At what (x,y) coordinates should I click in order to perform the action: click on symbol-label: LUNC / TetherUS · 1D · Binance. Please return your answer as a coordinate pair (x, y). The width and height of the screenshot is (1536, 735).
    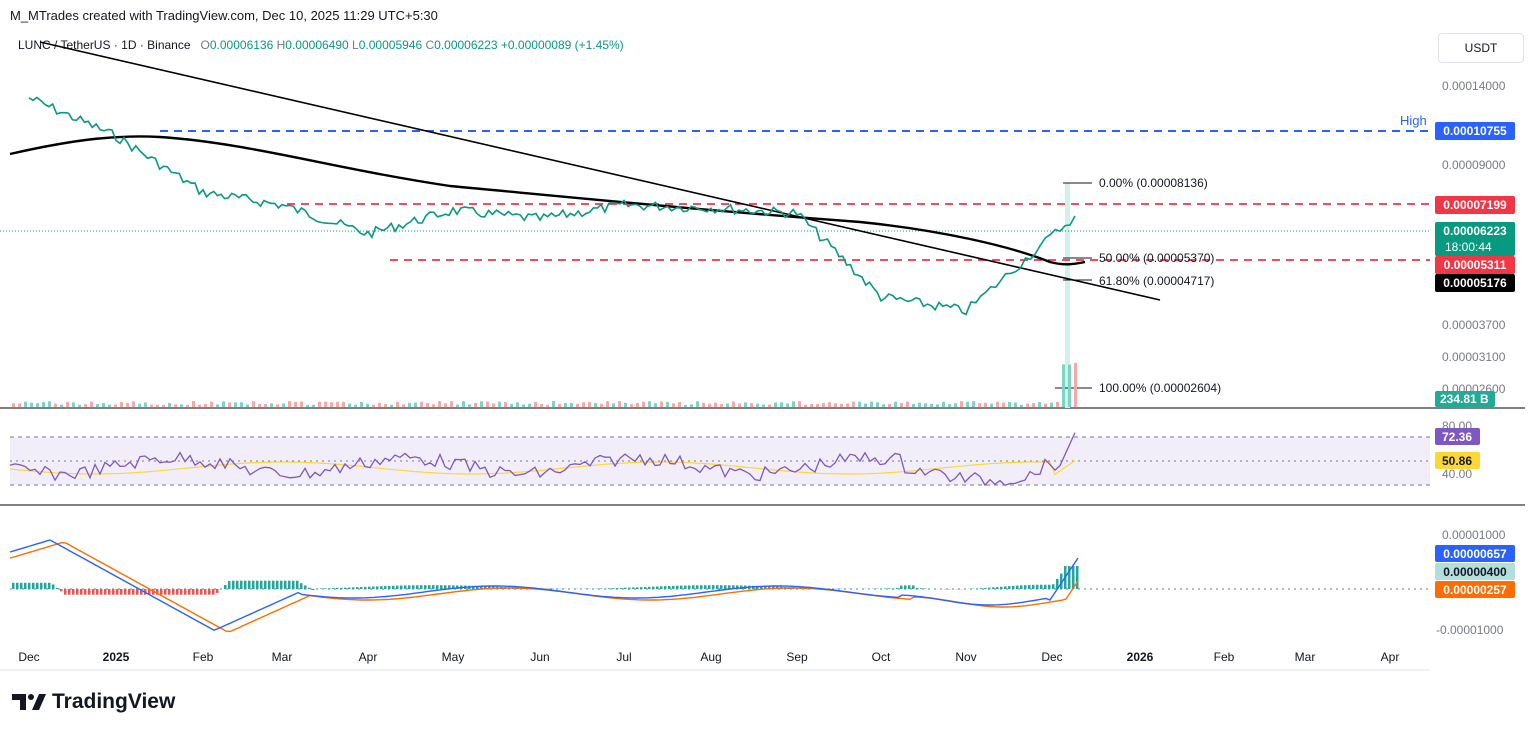
    Looking at the image, I should click on (104, 45).